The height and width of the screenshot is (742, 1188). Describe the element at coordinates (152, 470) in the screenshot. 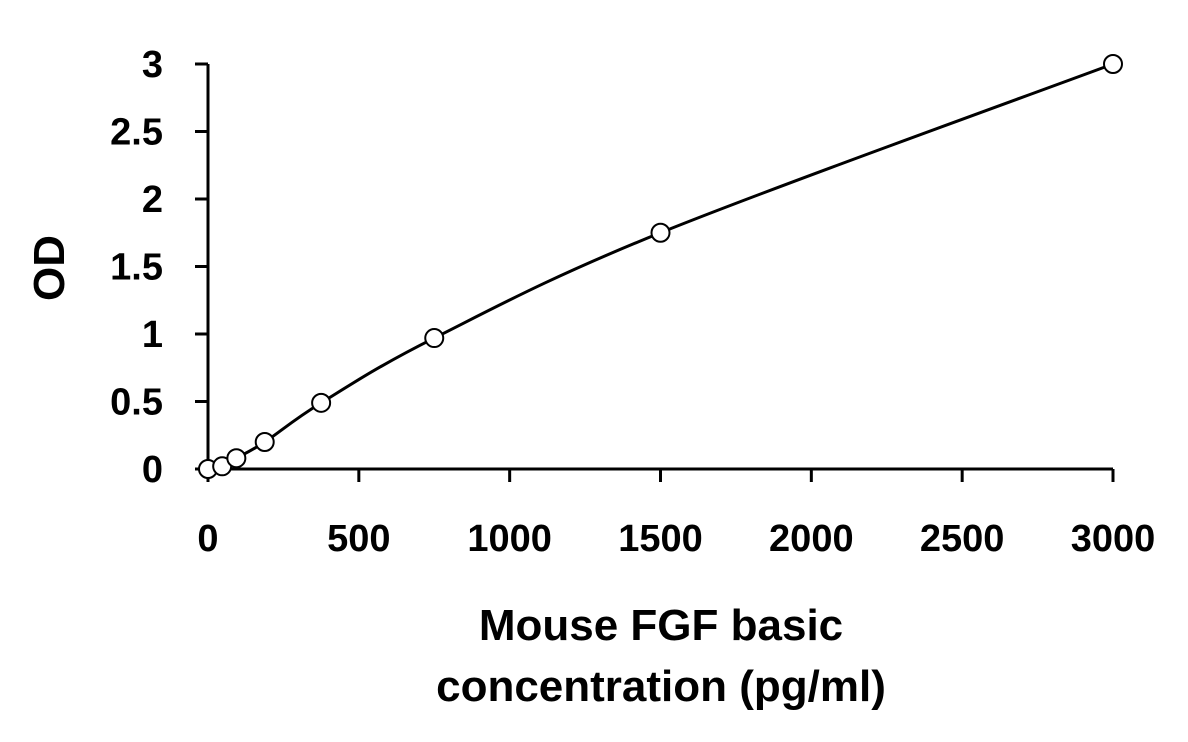

I see `y-tick-label: 0` at that location.